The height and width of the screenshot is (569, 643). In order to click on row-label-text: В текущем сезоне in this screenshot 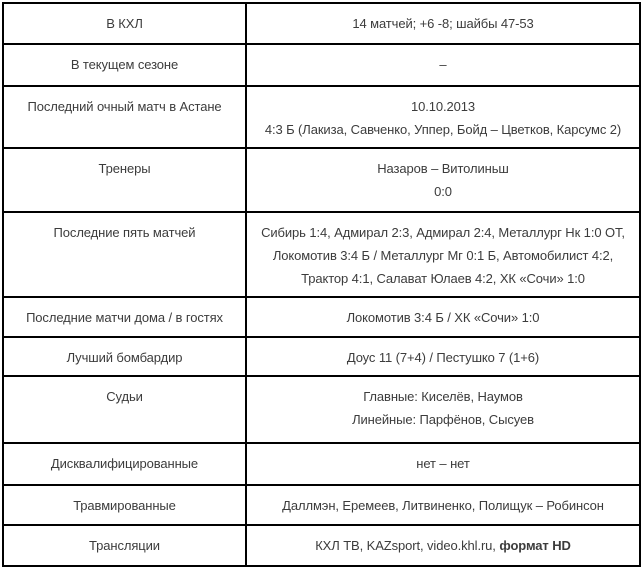, I will do `click(124, 64)`.